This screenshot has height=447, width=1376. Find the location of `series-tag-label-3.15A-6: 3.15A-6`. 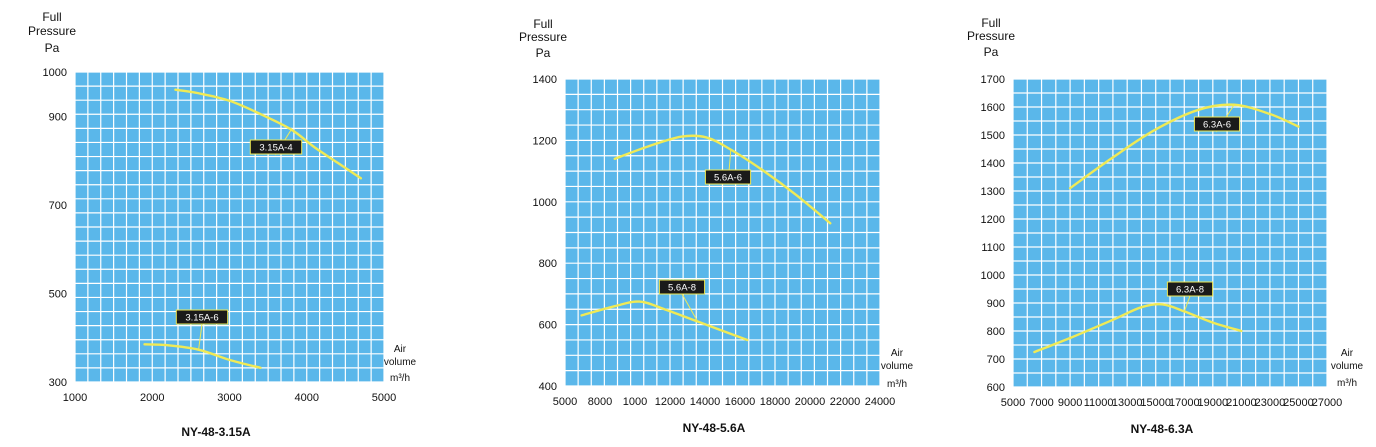

series-tag-label-3.15A-6: 3.15A-6 is located at coordinates (201, 318).